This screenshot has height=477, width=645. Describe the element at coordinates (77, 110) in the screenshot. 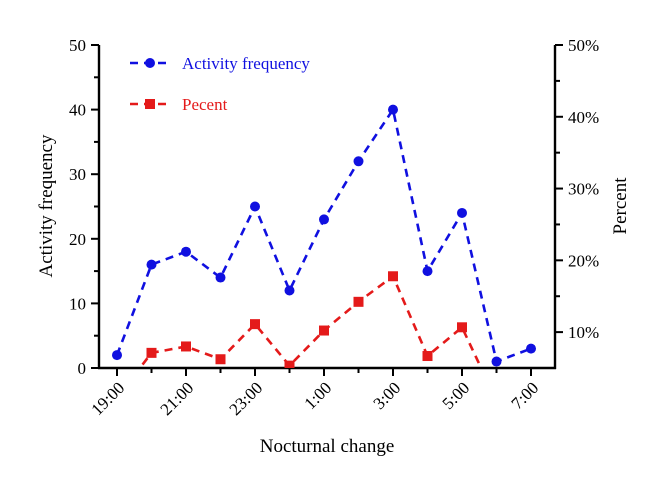

I see `y-left-tick-label: 40` at that location.